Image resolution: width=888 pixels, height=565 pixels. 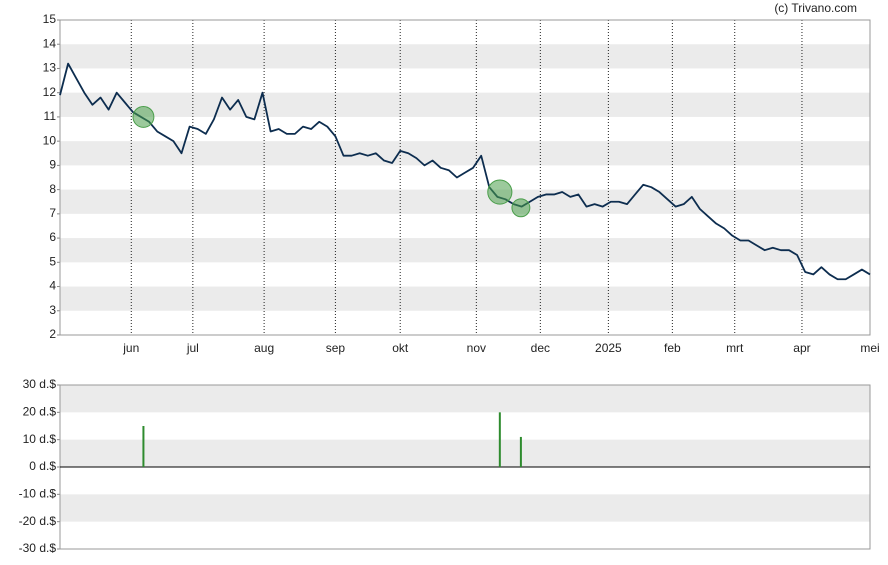 I want to click on x-tick-label: nov, so click(x=476, y=348).